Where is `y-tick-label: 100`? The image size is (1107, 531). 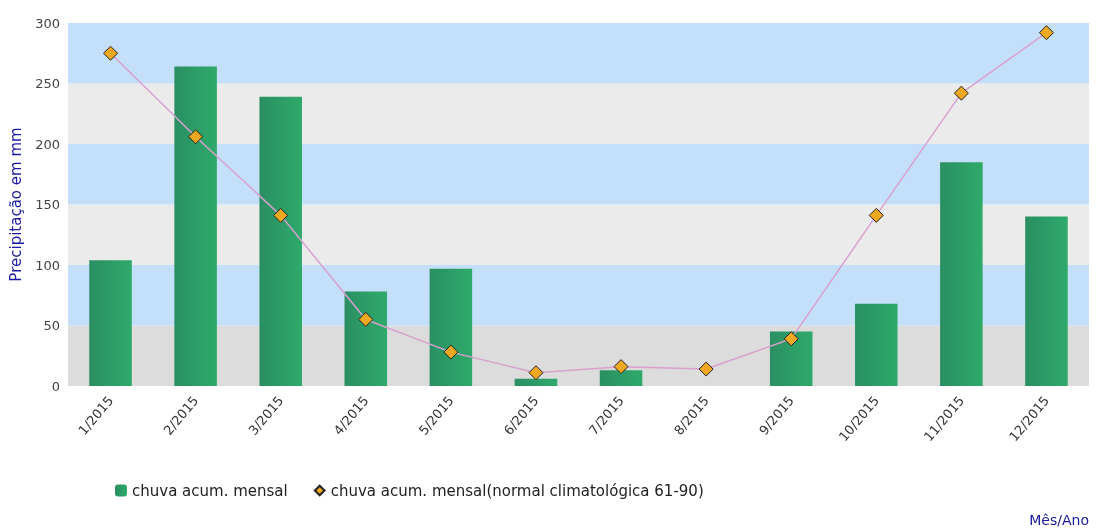 y-tick-label: 100 is located at coordinates (47, 265).